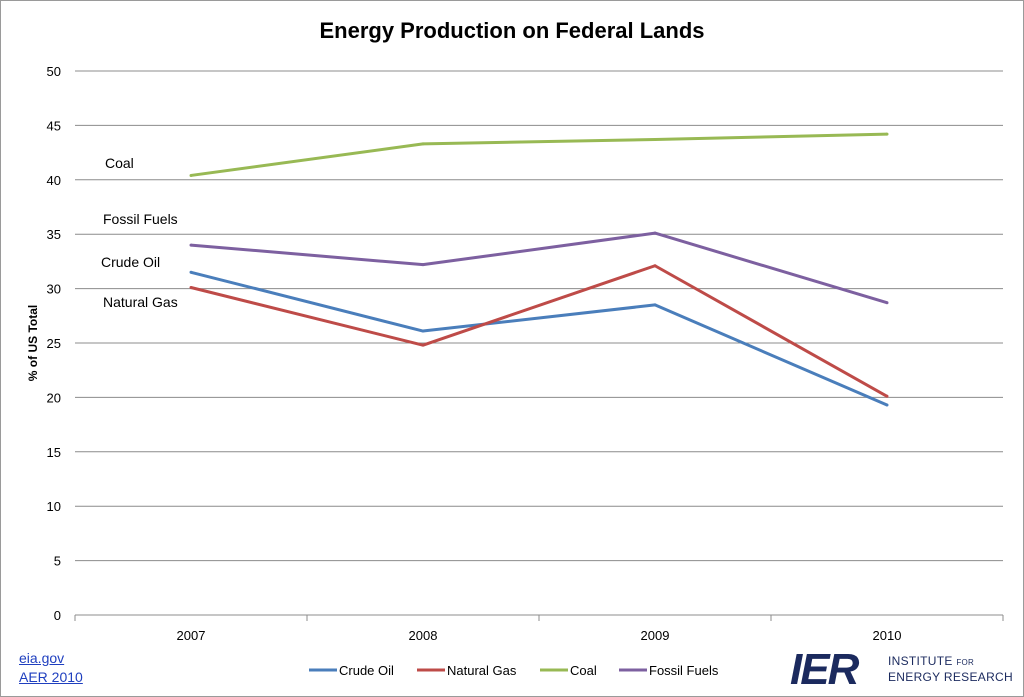 Image resolution: width=1024 pixels, height=697 pixels. I want to click on y-tick-label: 0, so click(57, 615).